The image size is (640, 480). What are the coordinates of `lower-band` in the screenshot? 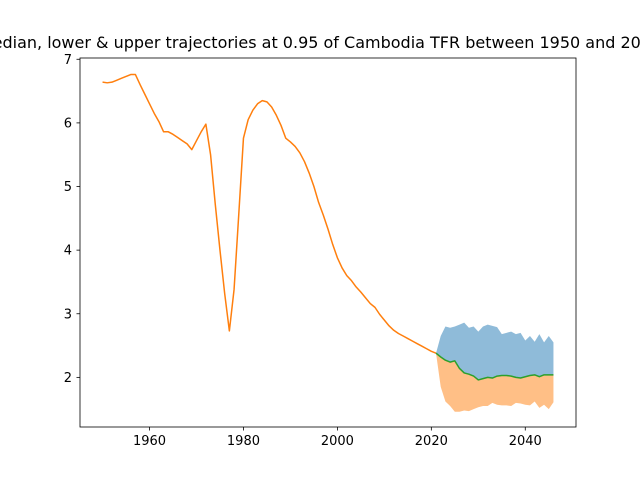 It's located at (495, 382).